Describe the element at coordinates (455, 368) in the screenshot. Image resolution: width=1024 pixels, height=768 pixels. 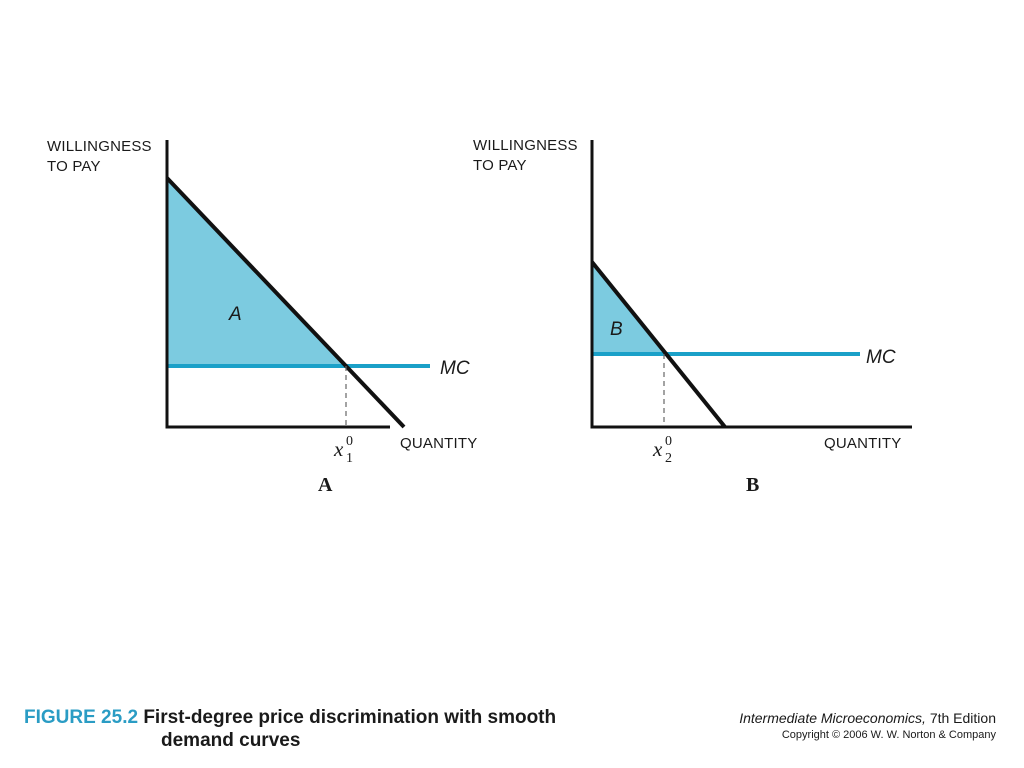
I see `mc-label-a: MC` at that location.